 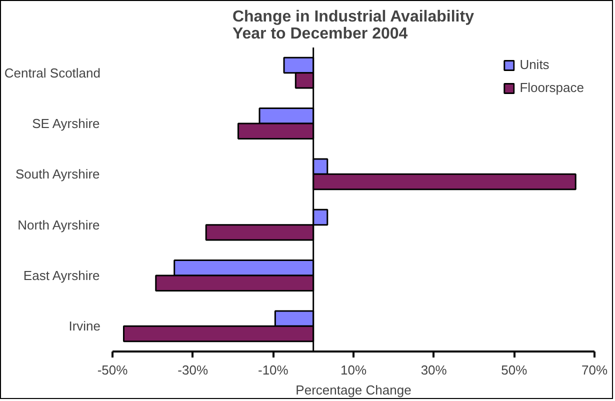 What do you see at coordinates (57, 174) in the screenshot?
I see `y-tick-label: South Ayrshire` at bounding box center [57, 174].